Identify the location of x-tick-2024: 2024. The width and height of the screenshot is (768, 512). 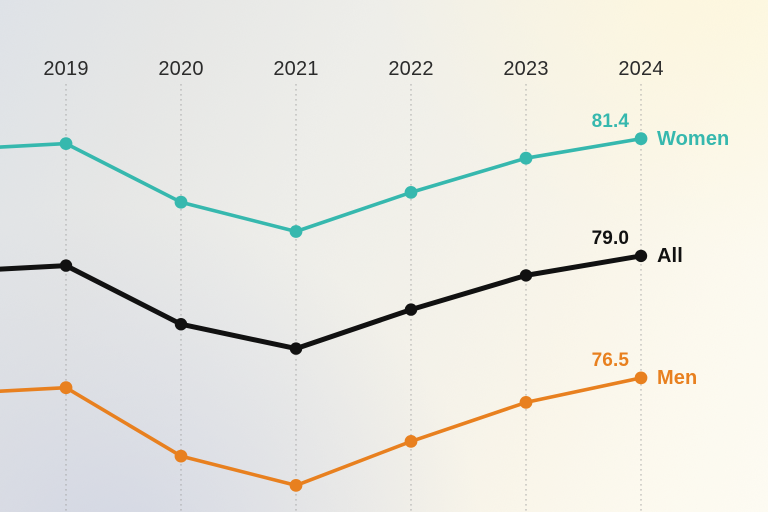
(641, 69).